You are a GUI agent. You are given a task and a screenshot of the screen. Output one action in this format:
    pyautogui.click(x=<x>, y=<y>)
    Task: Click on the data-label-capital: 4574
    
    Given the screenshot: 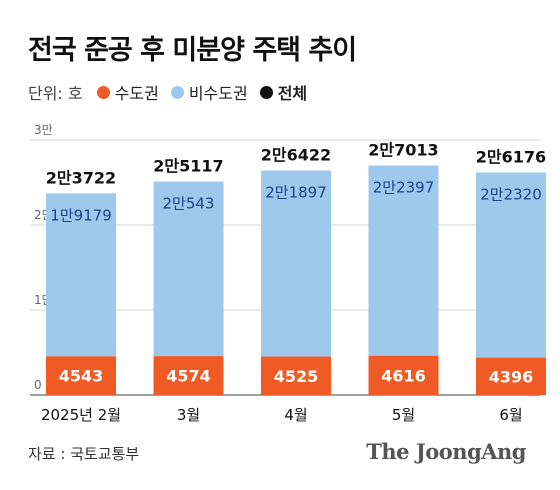 What is the action you would take?
    pyautogui.click(x=188, y=376)
    